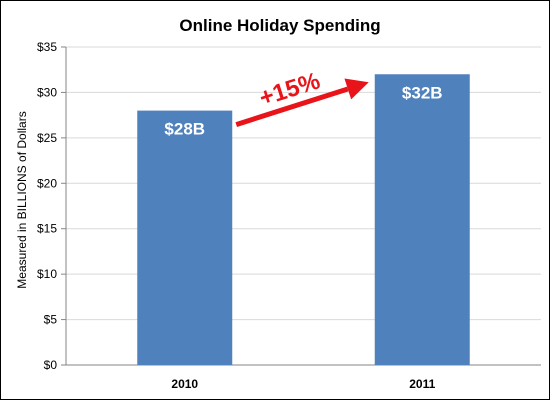 This screenshot has height=400, width=550. Describe the element at coordinates (422, 384) in the screenshot. I see `x-tick-label-2011: 2011` at that location.